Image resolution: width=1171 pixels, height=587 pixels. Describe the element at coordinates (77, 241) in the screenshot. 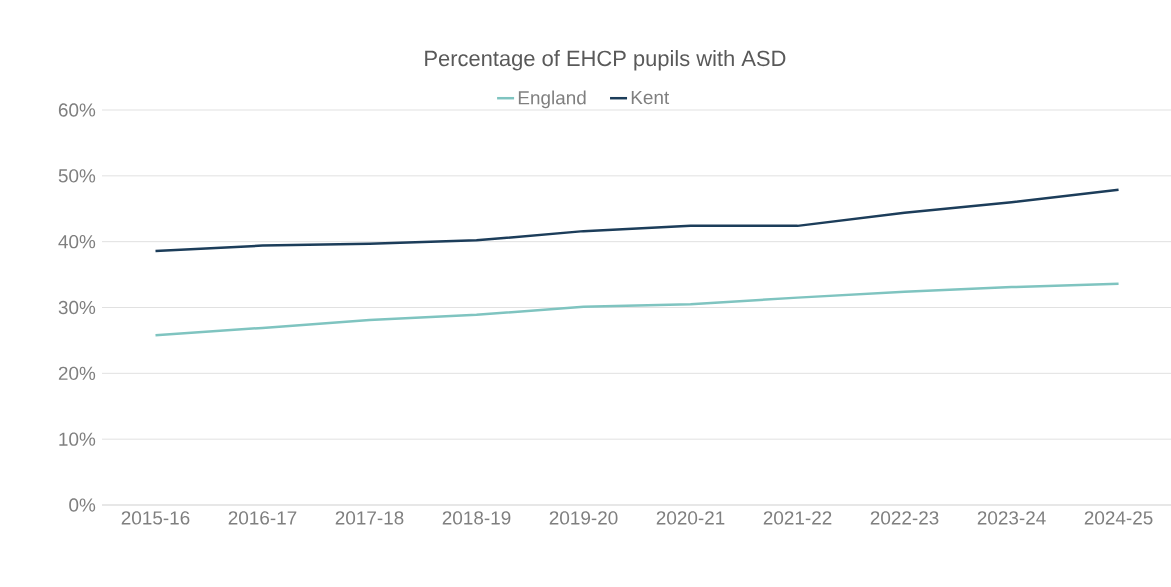

I see `y-tick-label: 40%` at that location.